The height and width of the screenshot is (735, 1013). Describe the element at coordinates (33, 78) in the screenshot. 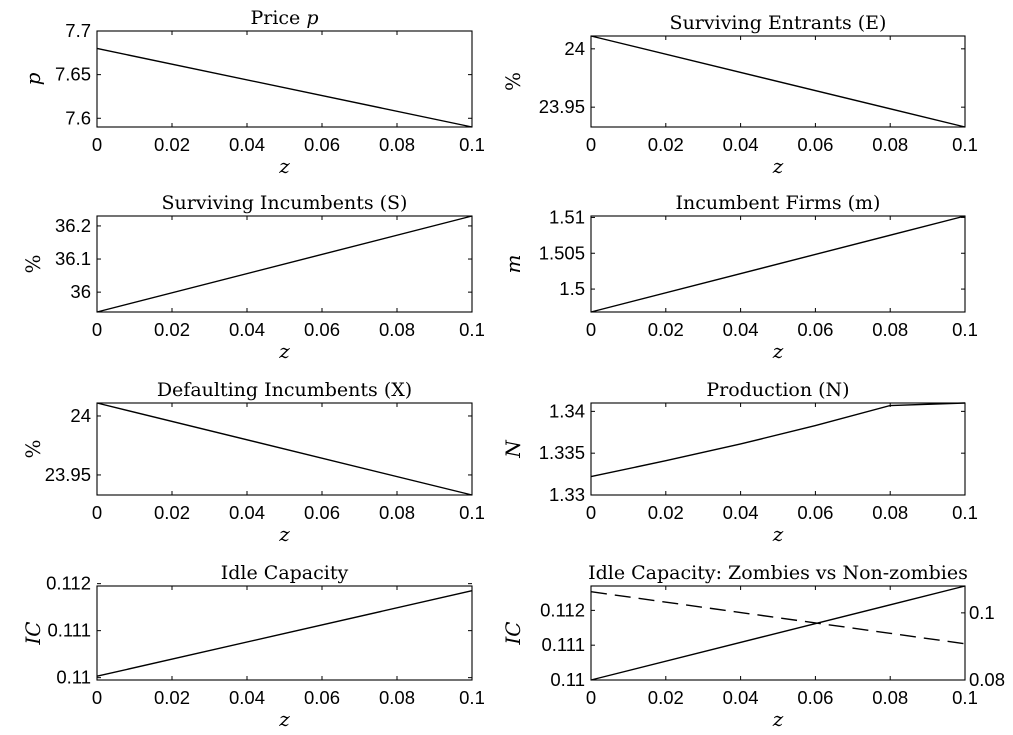

I see `y-axis-label: p` at that location.